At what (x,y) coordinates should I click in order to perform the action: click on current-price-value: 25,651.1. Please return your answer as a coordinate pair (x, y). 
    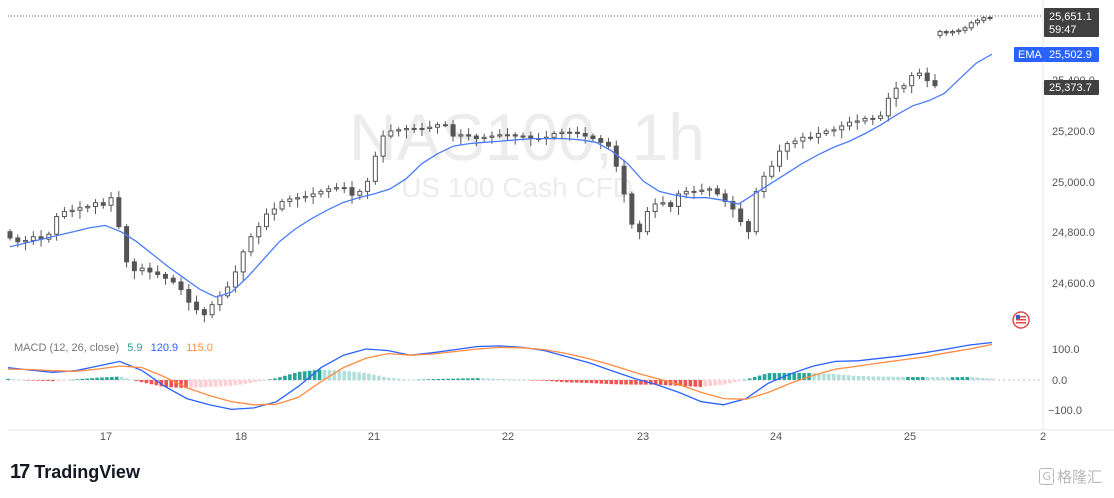
    Looking at the image, I should click on (1070, 17).